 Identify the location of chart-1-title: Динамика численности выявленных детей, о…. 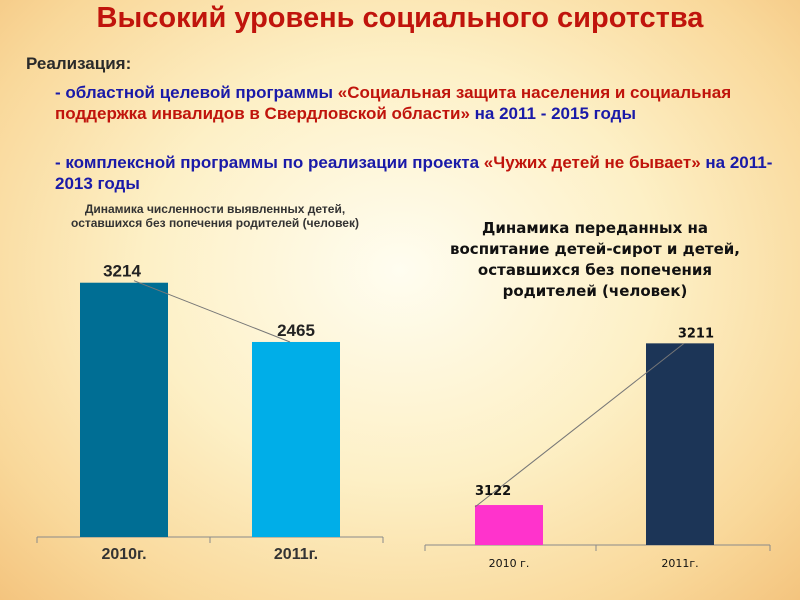
(215, 216).